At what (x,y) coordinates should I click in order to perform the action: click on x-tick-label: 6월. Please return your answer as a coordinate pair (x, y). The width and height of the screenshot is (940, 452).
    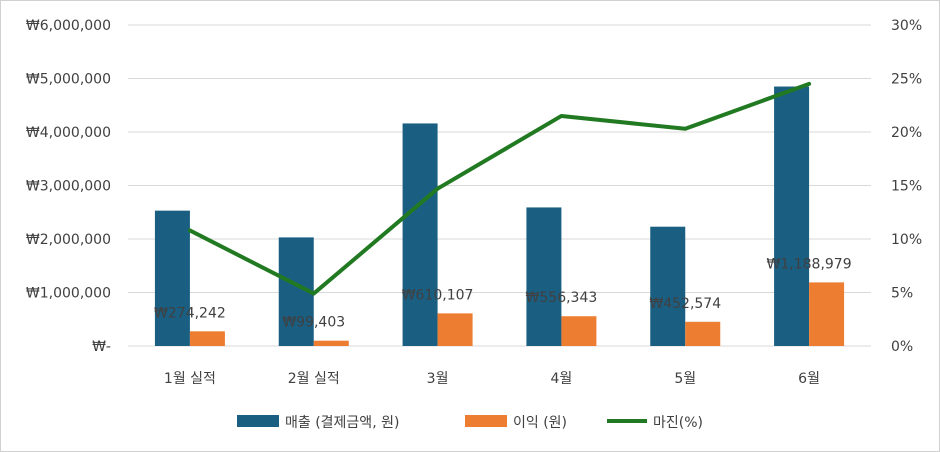
    Looking at the image, I should click on (809, 379).